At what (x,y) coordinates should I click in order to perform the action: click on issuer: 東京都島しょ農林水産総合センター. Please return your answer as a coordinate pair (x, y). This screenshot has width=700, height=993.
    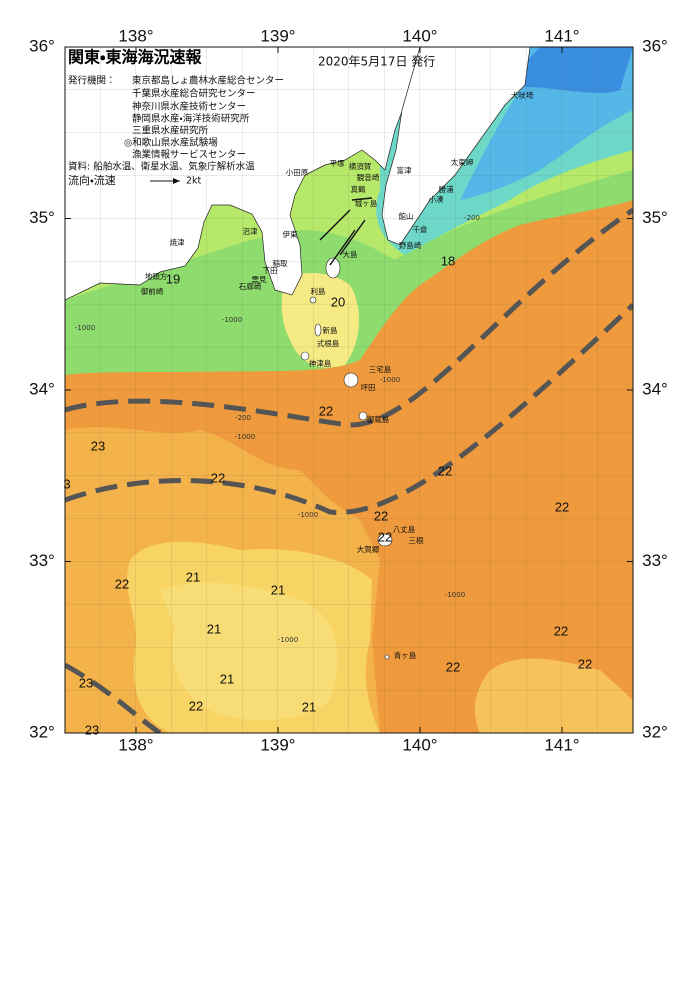
    Looking at the image, I should click on (208, 81).